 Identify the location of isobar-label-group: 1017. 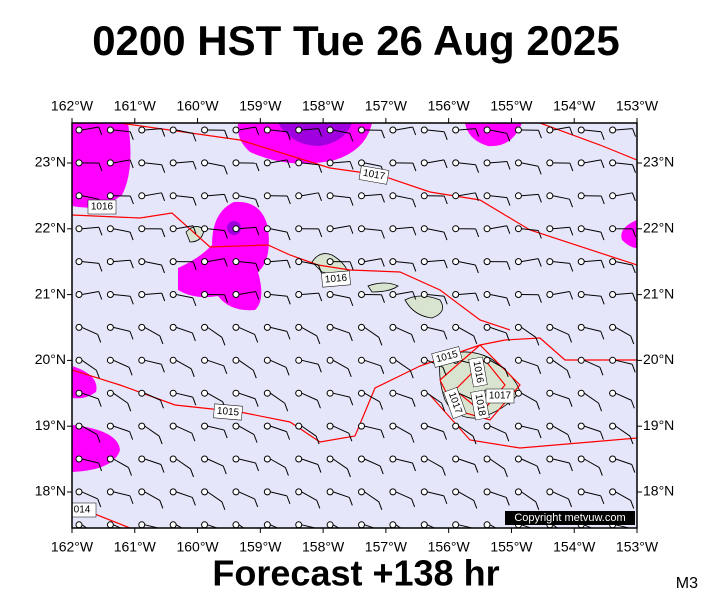
(374, 175).